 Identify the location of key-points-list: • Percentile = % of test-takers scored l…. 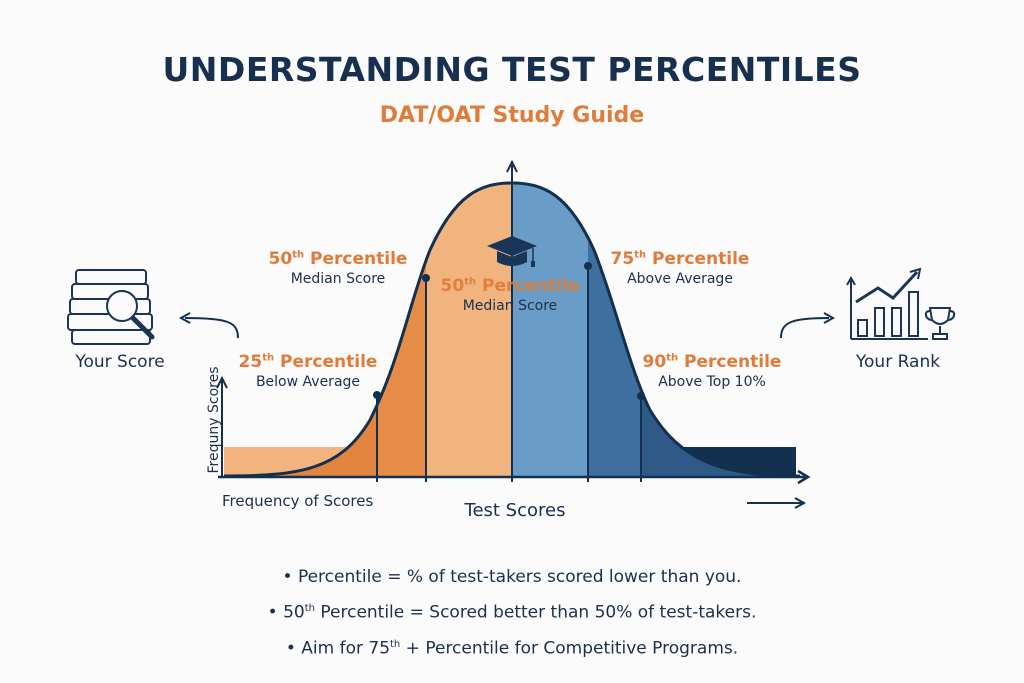
(512, 613).